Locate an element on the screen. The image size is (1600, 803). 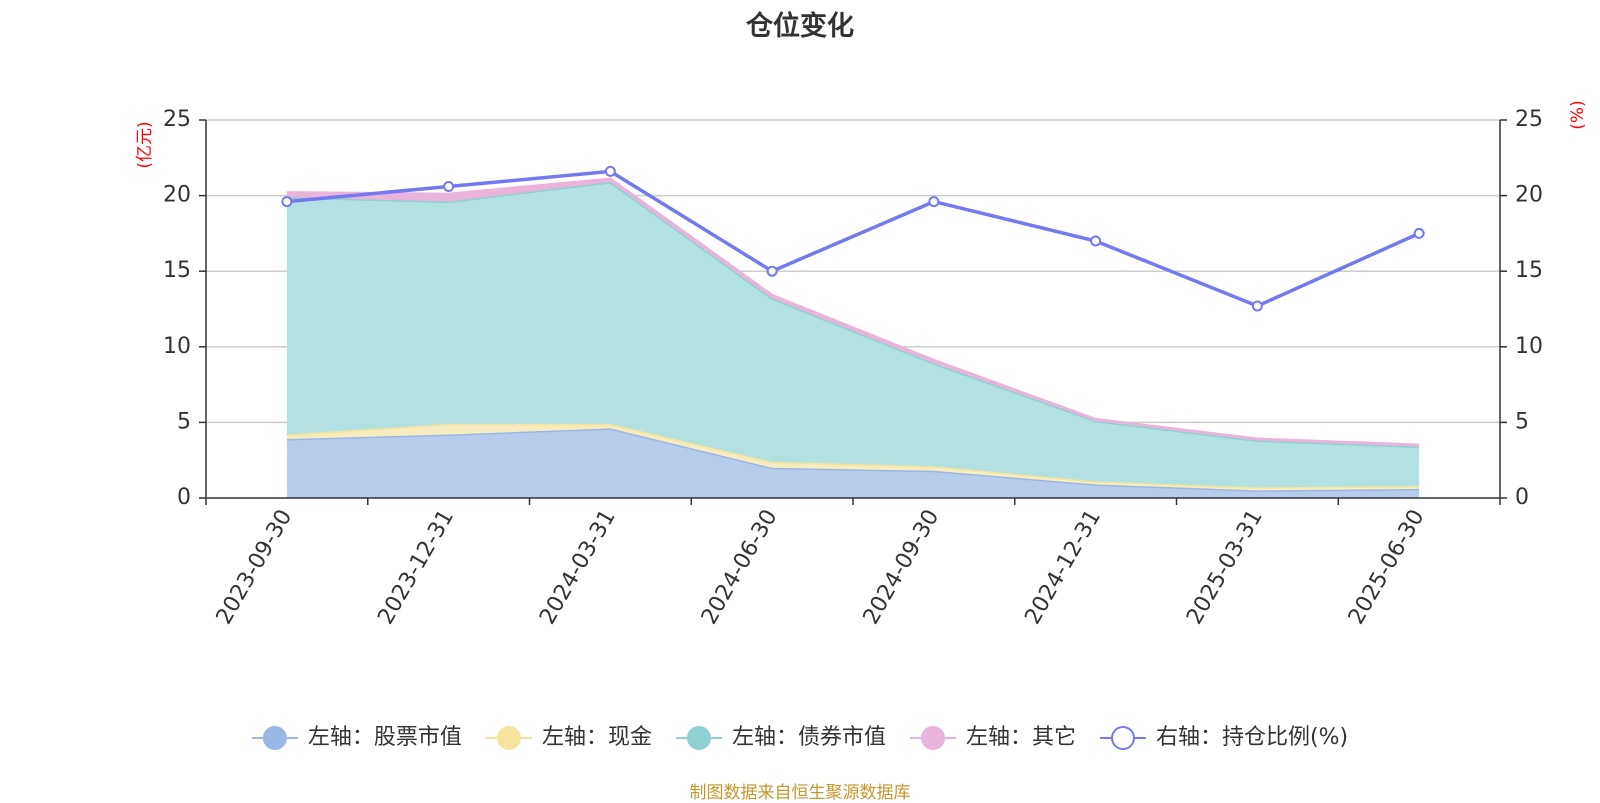
left-tick-label: 0 is located at coordinates (184, 497).